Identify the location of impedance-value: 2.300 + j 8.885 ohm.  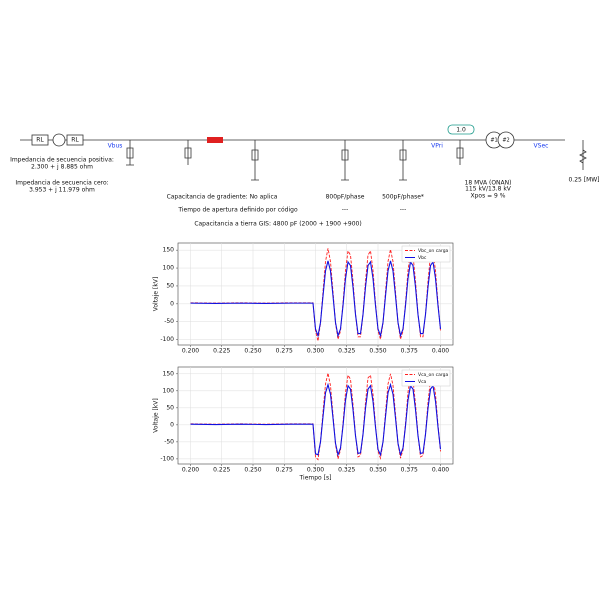
(62, 167).